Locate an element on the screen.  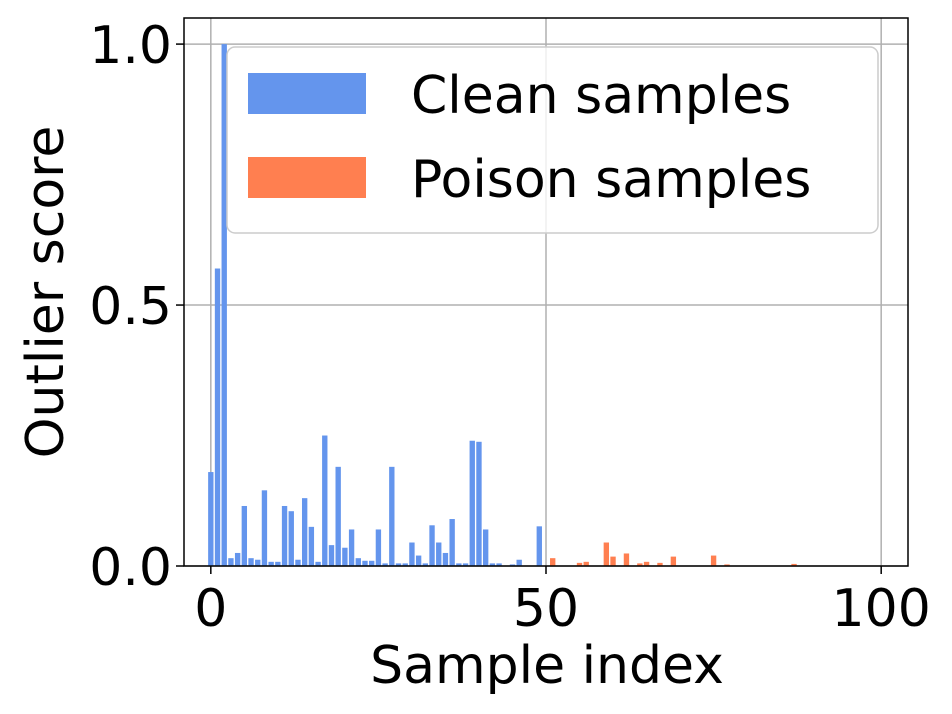
legend-label-poison: Poison samples is located at coordinates (611, 180).